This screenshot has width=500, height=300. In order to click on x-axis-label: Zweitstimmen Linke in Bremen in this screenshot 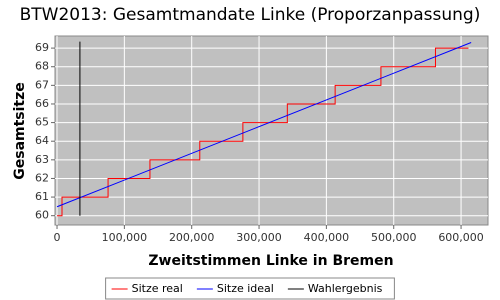, I will do `click(270, 261)`.